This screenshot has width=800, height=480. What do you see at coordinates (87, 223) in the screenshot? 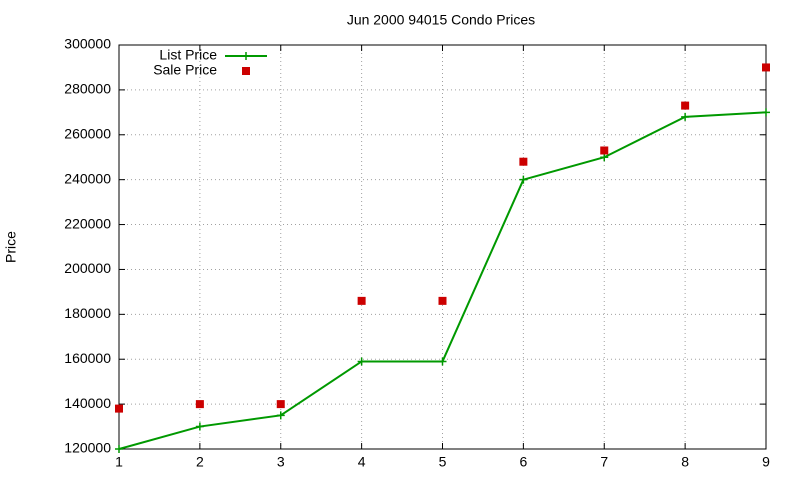
I see `y-tick-label: 220000` at bounding box center [87, 223].